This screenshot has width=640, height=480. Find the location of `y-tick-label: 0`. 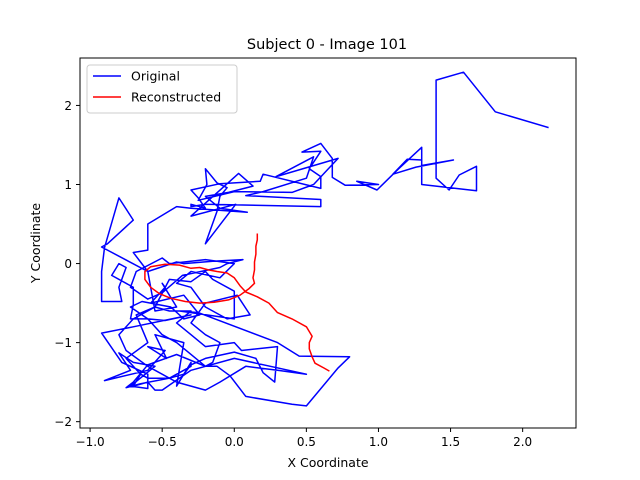

y-tick-label: 0 is located at coordinates (68, 264).